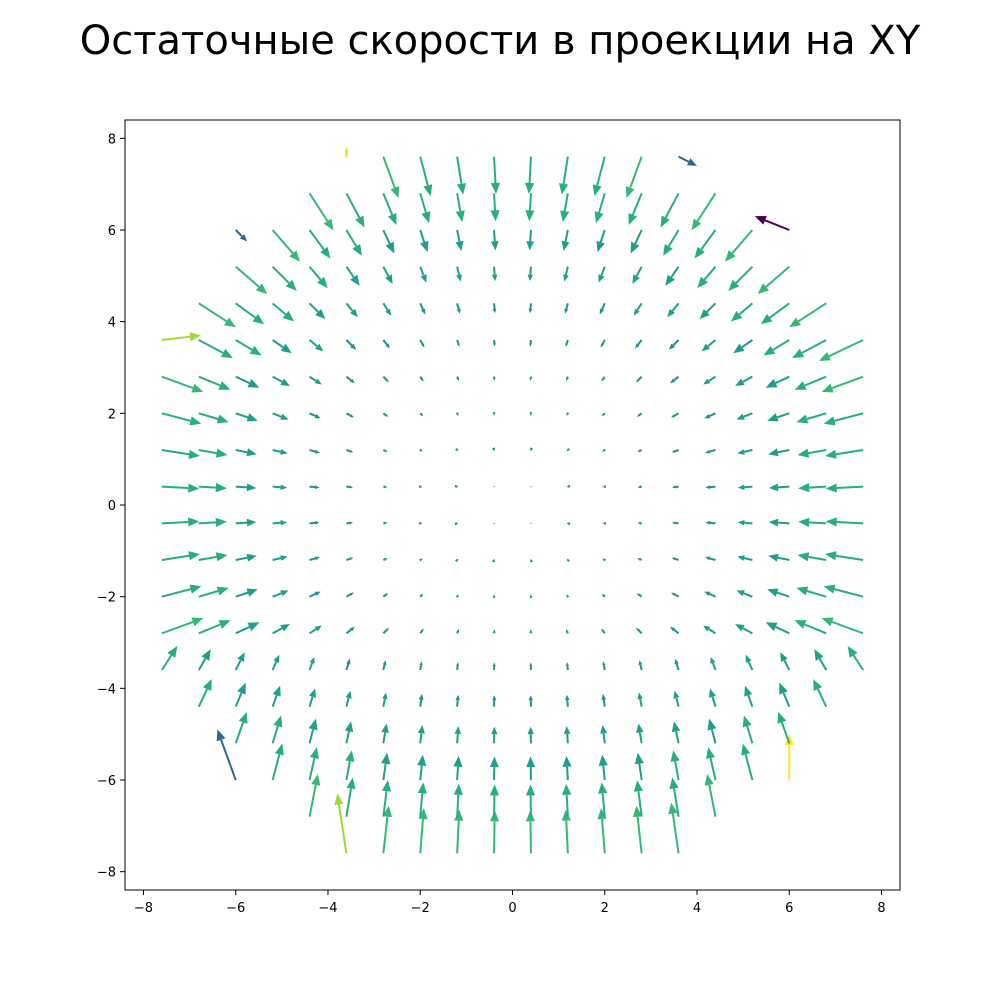  What do you see at coordinates (512, 908) in the screenshot?
I see `x-tick-label: 0` at bounding box center [512, 908].